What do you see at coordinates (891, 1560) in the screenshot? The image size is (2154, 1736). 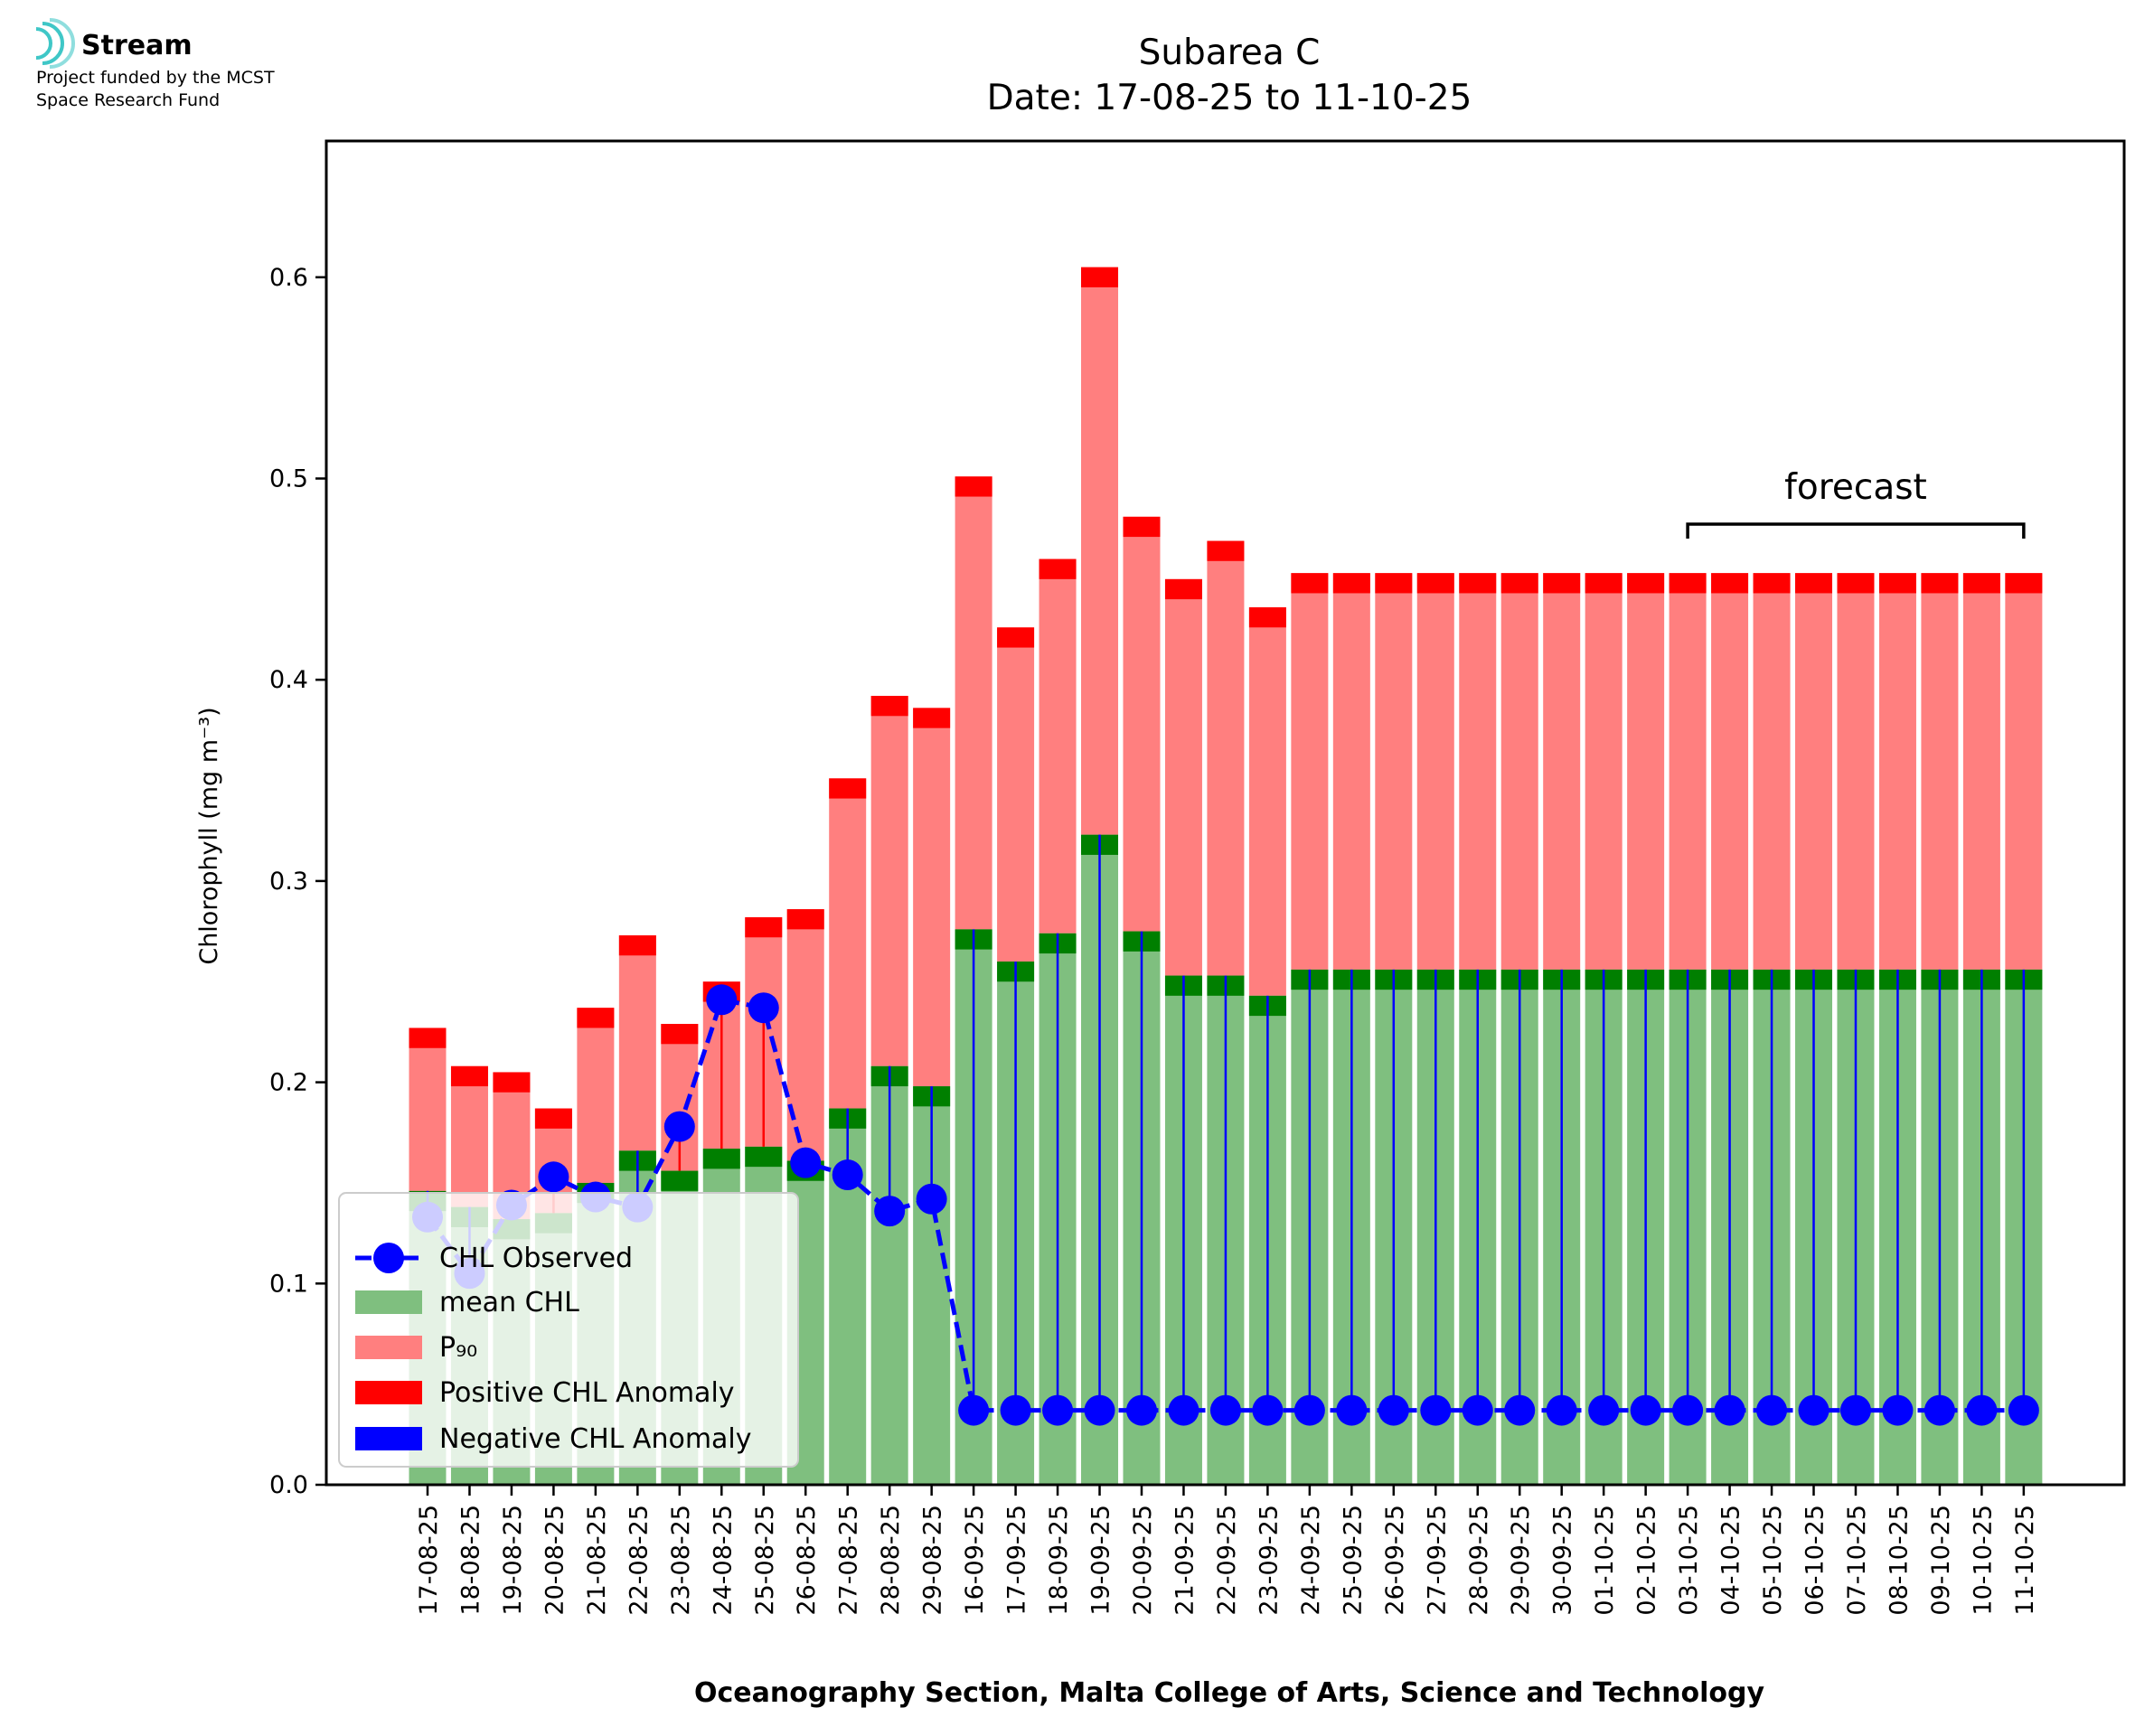 I see `x-tick-label: 28-08-25` at bounding box center [891, 1560].